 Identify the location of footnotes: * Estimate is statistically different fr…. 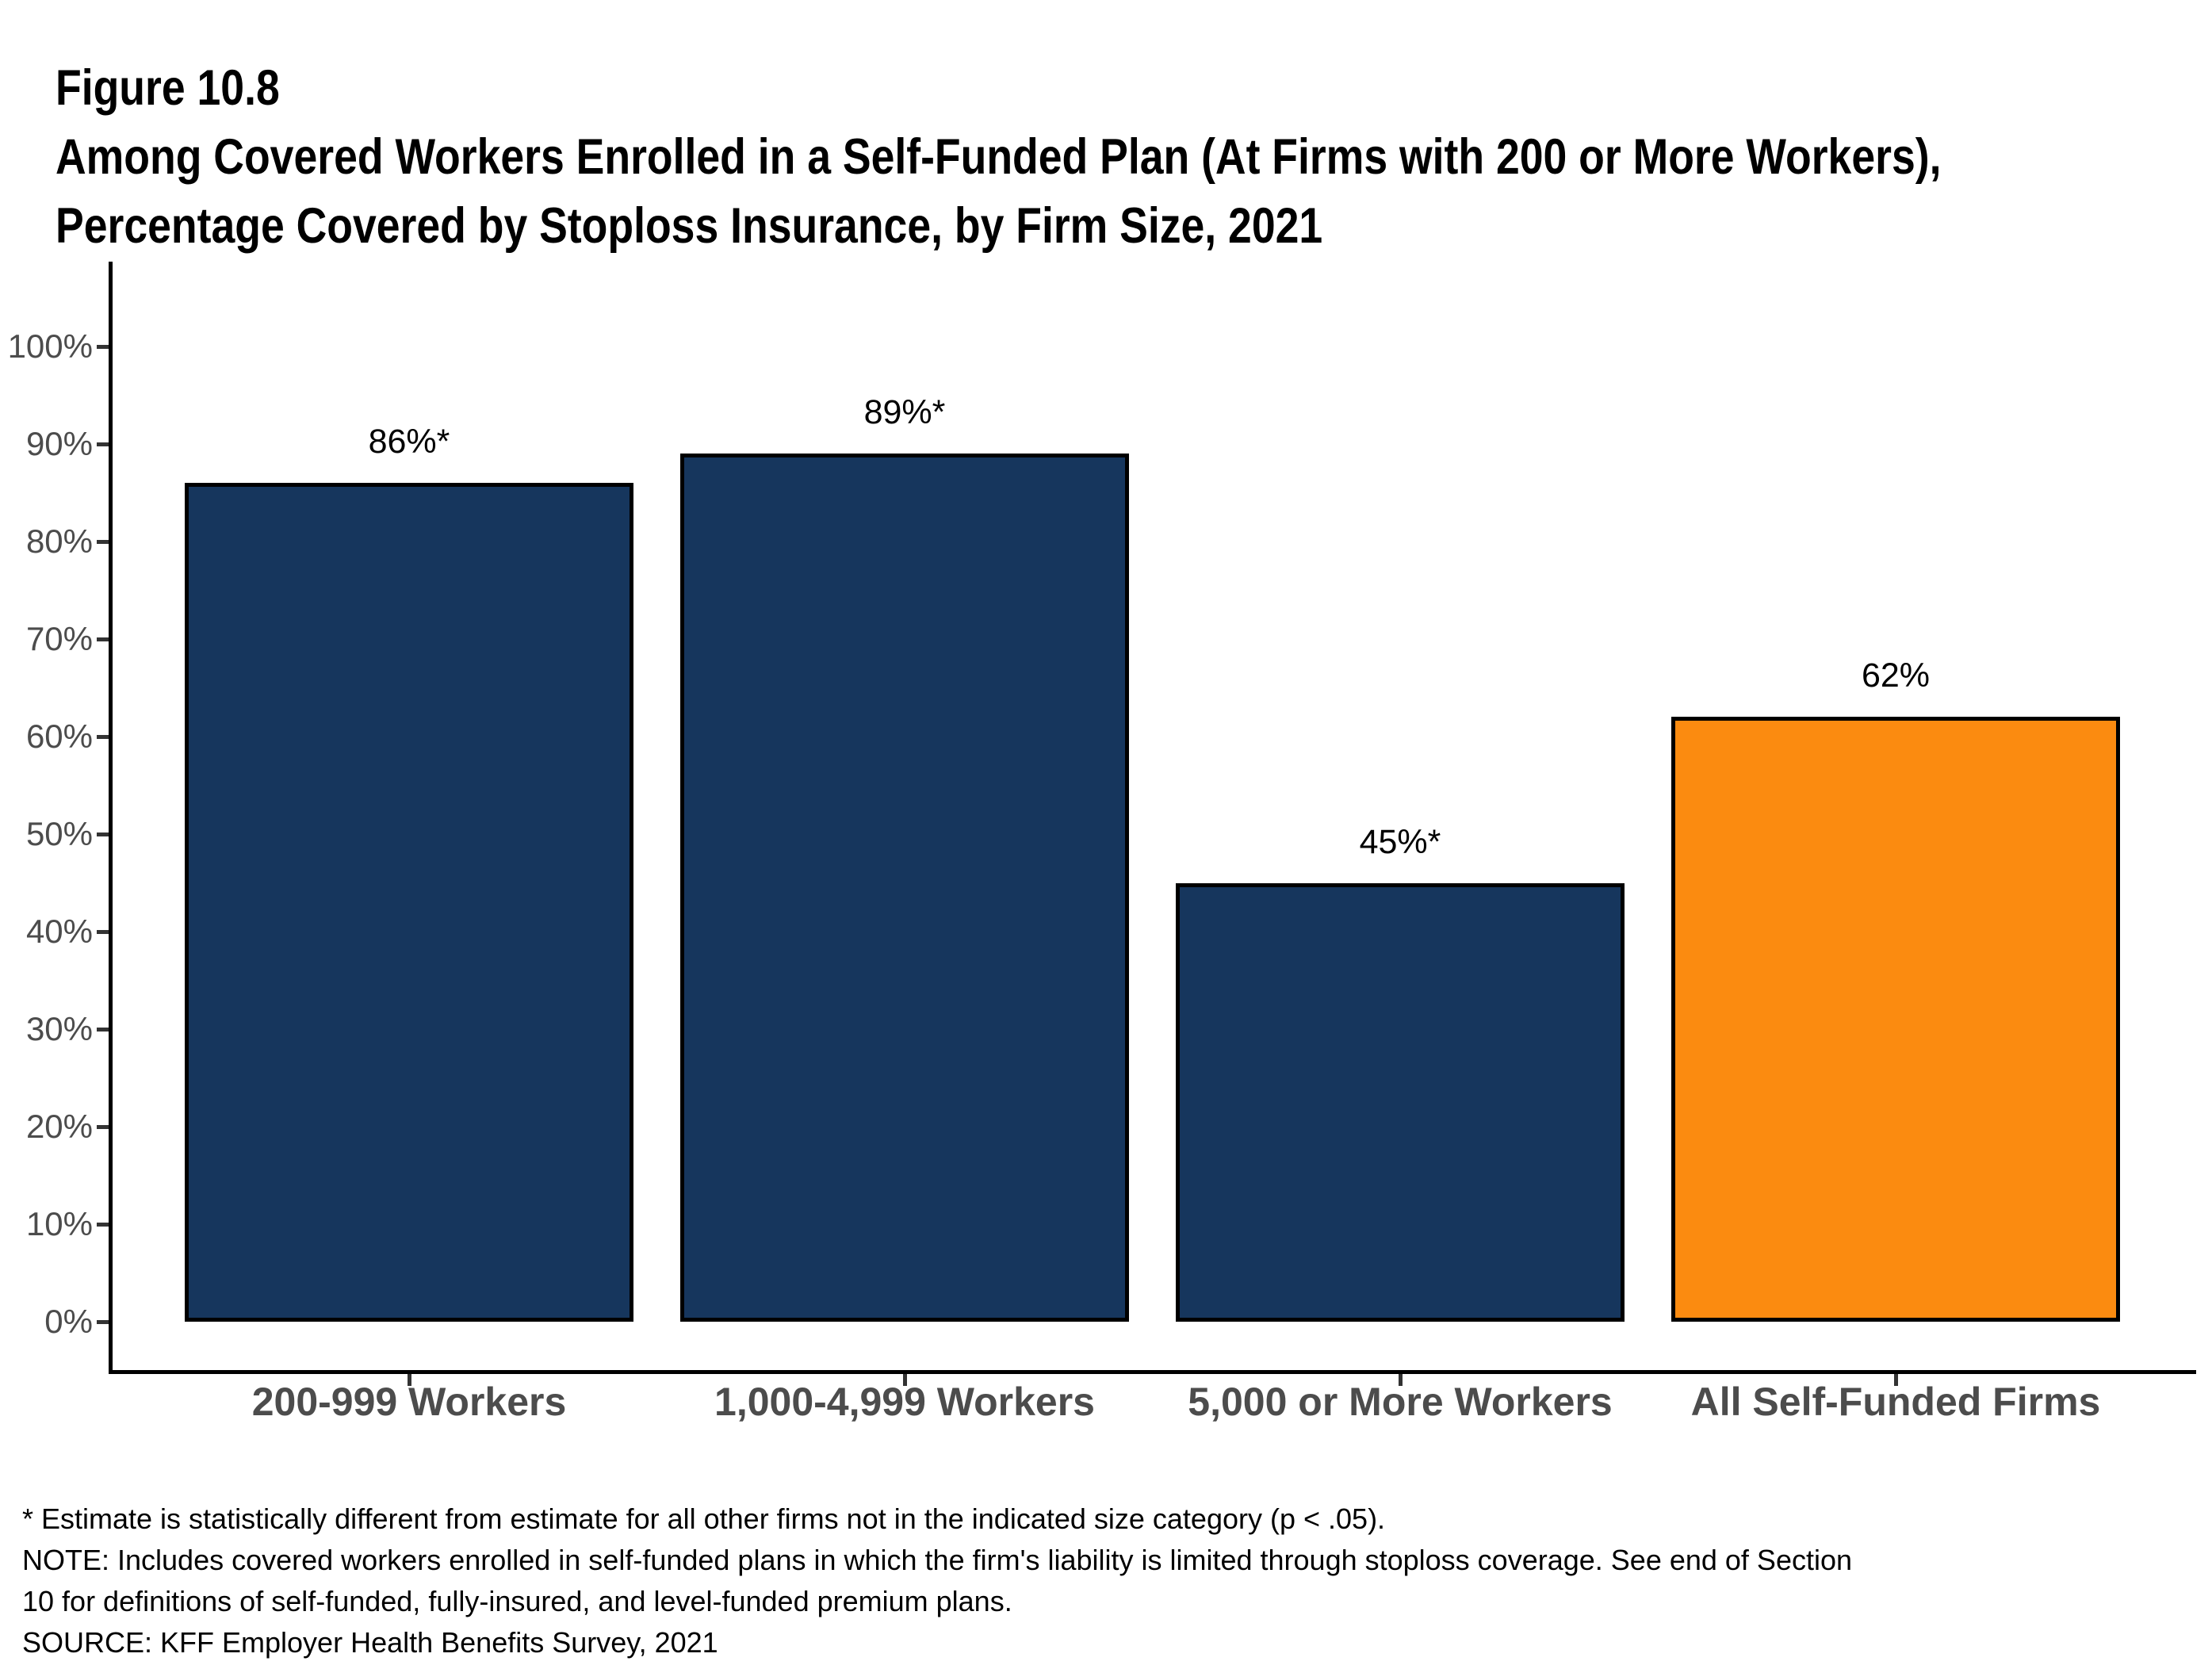
(937, 1580).